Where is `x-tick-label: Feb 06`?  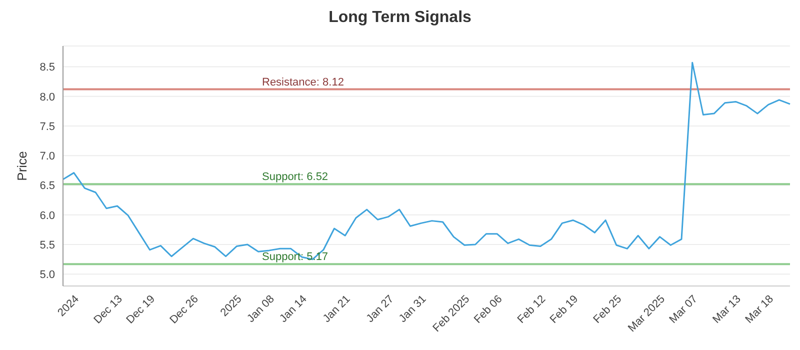 x-tick-label: Feb 06 is located at coordinates (488, 309).